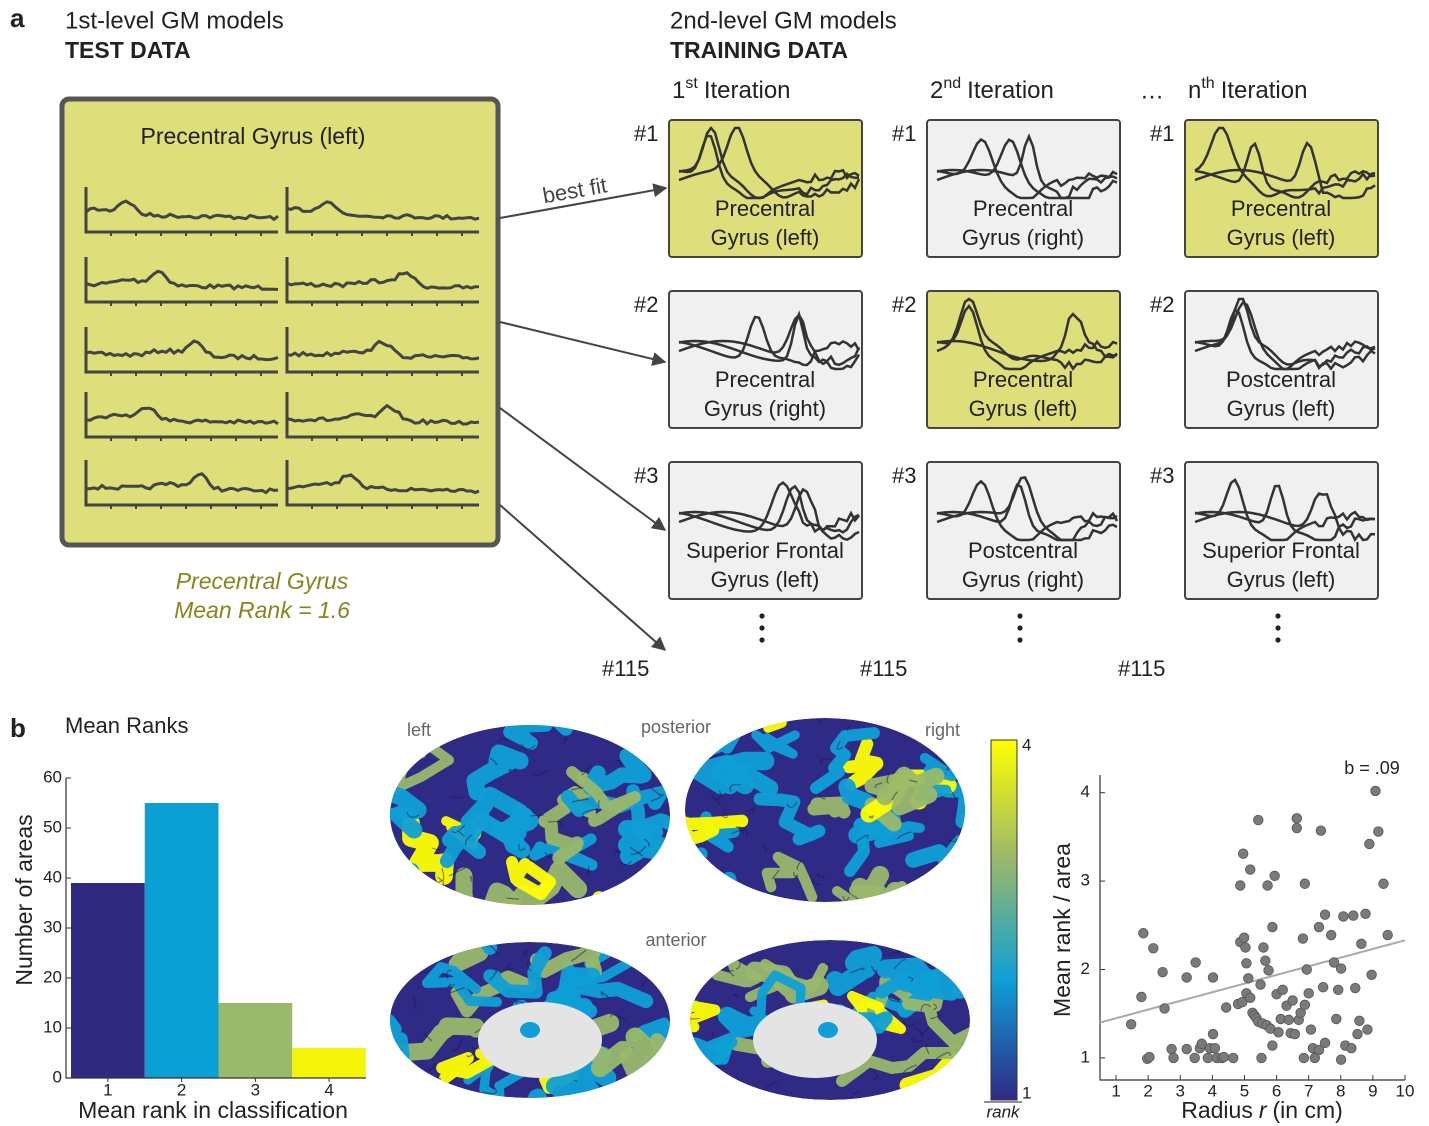  Describe the element at coordinates (828, 1030) in the screenshot. I see `brain-midline-spot` at that location.